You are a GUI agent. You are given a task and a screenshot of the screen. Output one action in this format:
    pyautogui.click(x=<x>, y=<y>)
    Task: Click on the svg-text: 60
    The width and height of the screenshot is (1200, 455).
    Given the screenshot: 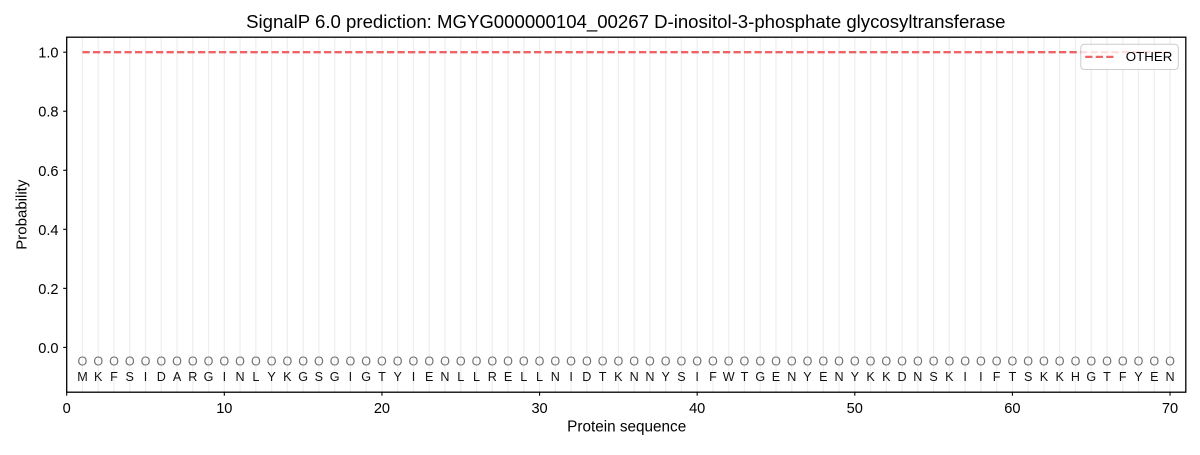 What is the action you would take?
    pyautogui.click(x=1012, y=409)
    